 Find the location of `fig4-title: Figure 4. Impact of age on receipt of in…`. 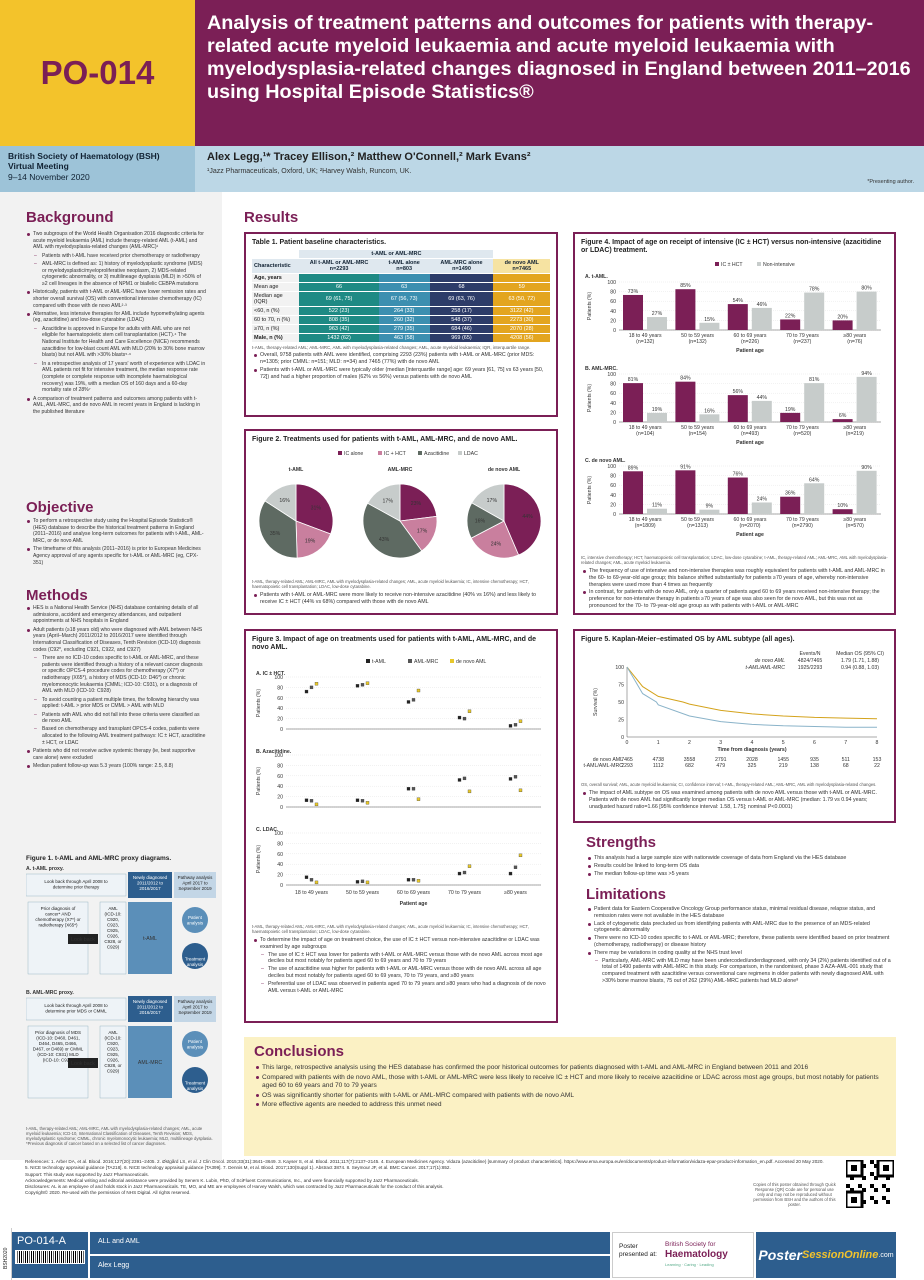

fig4-title: Figure 4. Impact of age on receipt of in… is located at coordinates (731, 246).